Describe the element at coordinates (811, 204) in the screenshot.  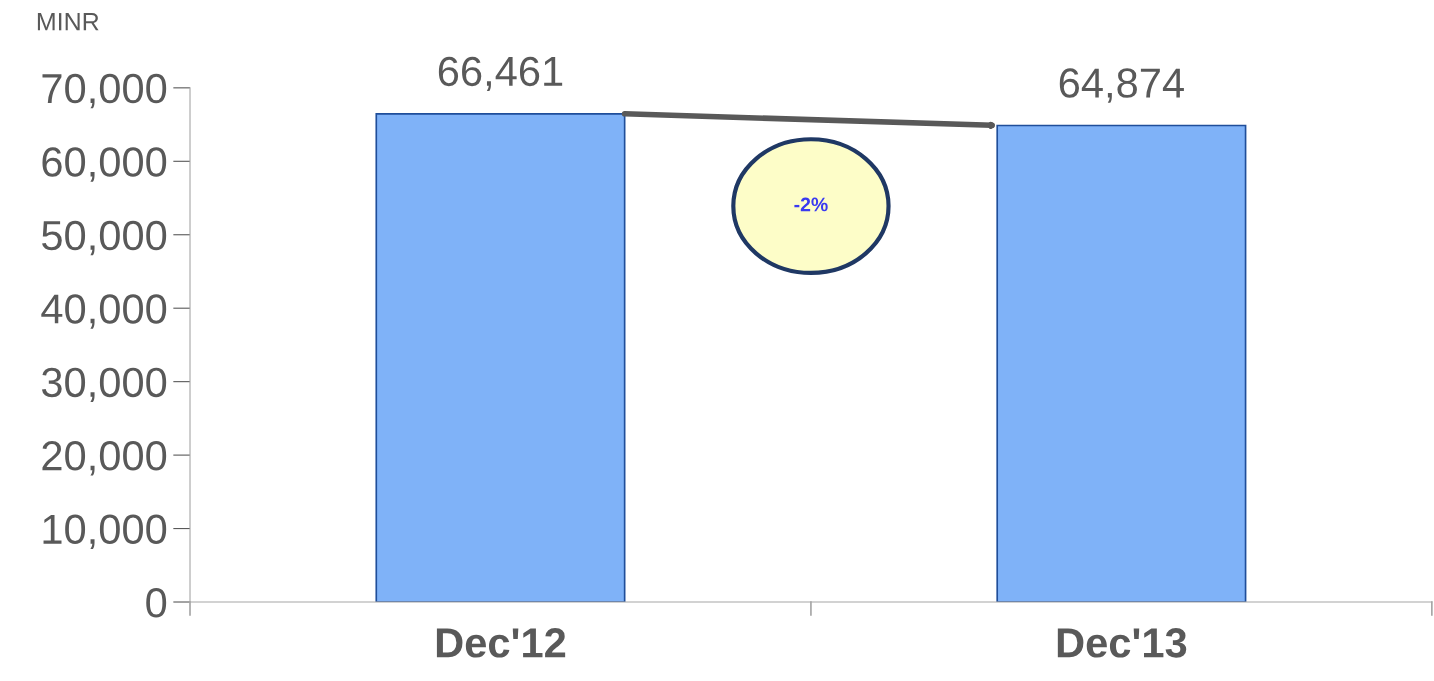
I see `annotation: -2%` at that location.